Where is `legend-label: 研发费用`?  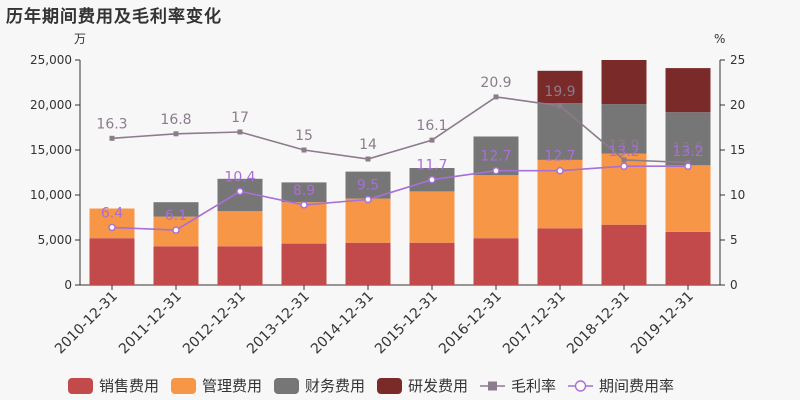
legend-label: 研发费用 is located at coordinates (438, 386).